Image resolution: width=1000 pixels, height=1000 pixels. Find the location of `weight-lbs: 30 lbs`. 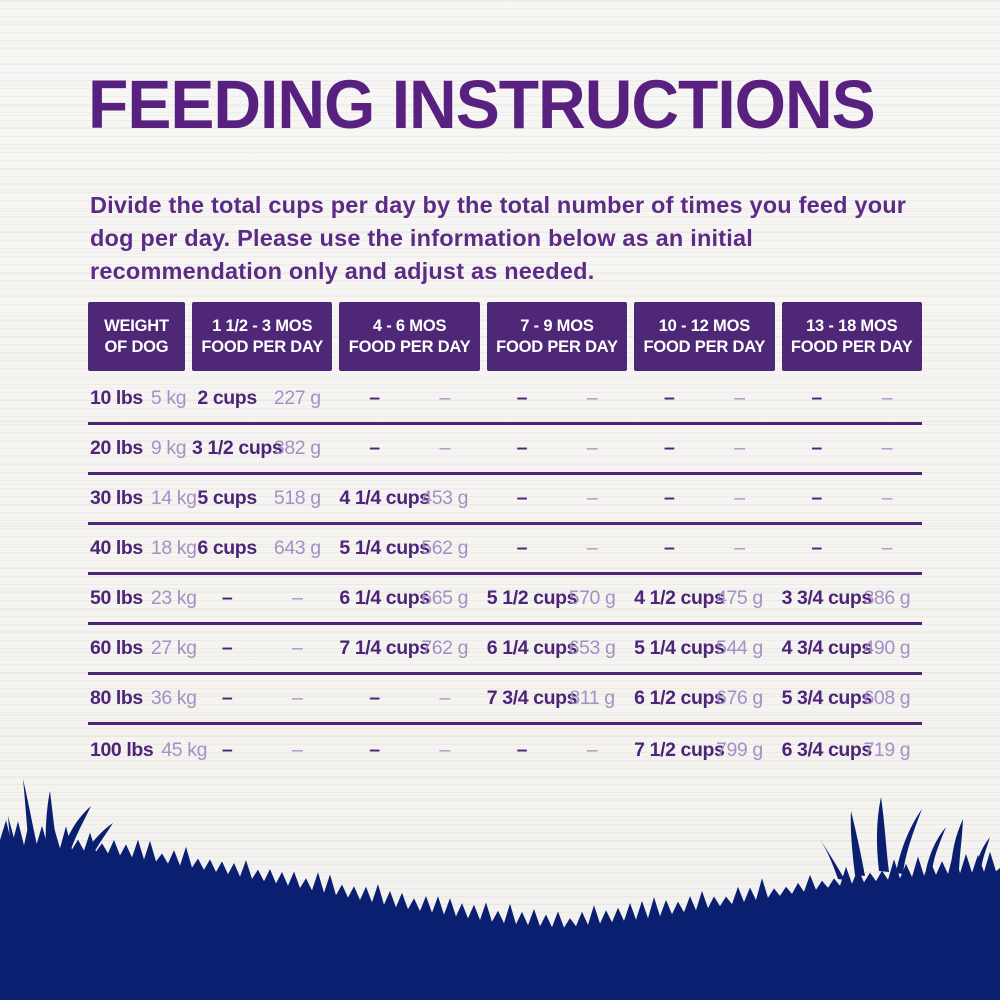

weight-lbs: 30 lbs is located at coordinates (116, 498).